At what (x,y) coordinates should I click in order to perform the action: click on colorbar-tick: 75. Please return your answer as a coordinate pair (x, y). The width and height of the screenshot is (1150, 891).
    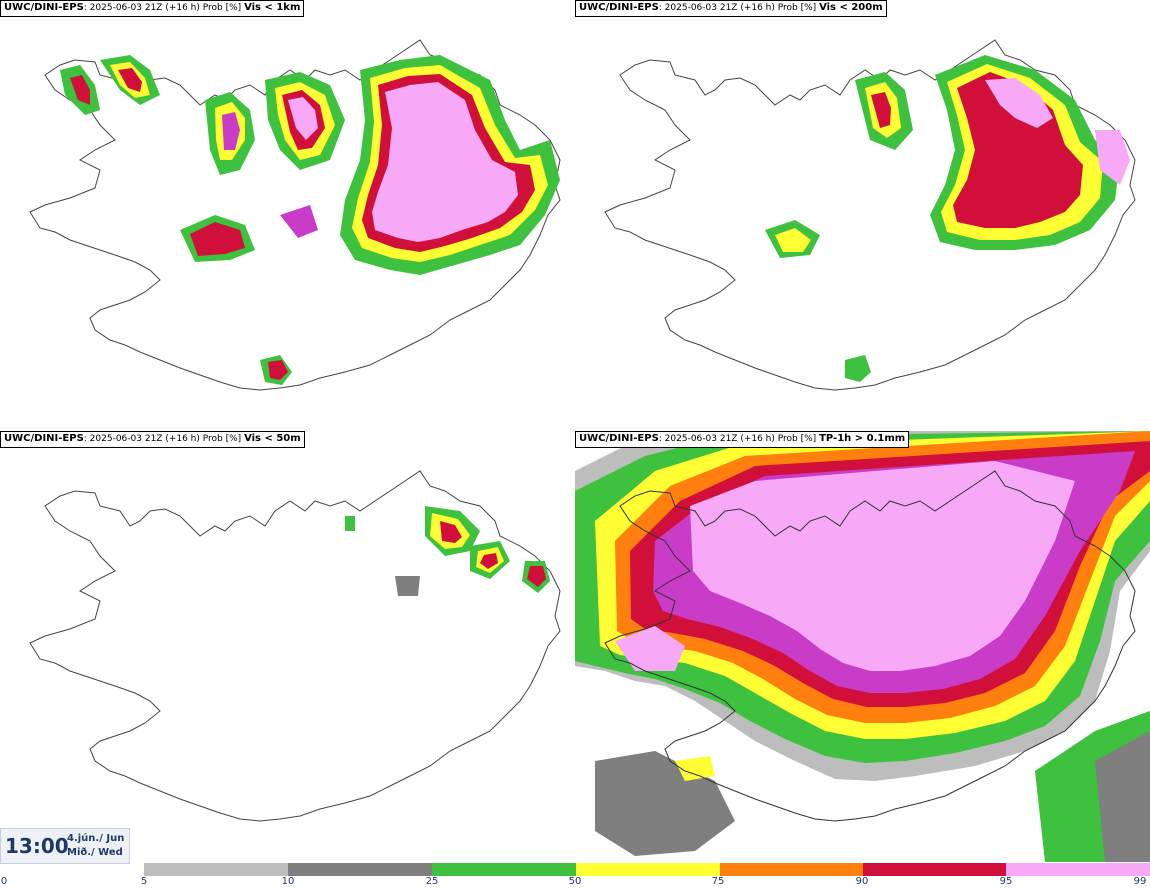
    Looking at the image, I should click on (718, 881).